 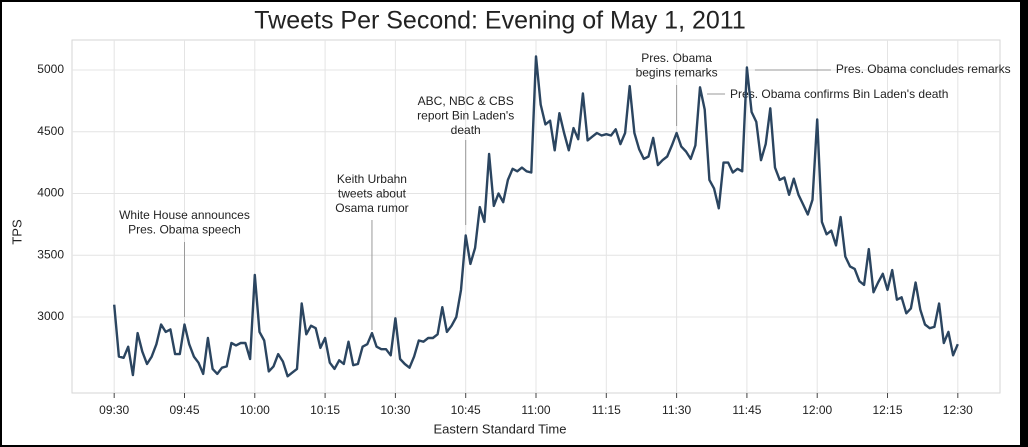 I want to click on x-tick-label: 11:15, so click(x=606, y=410).